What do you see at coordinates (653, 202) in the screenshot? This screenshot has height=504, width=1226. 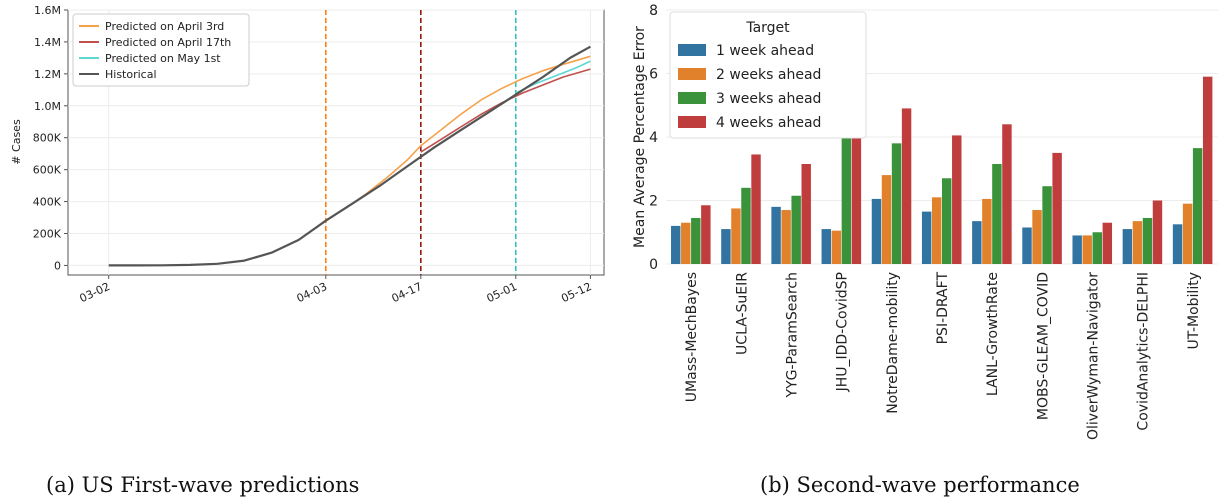 I see `y-tick-label: 2` at bounding box center [653, 202].